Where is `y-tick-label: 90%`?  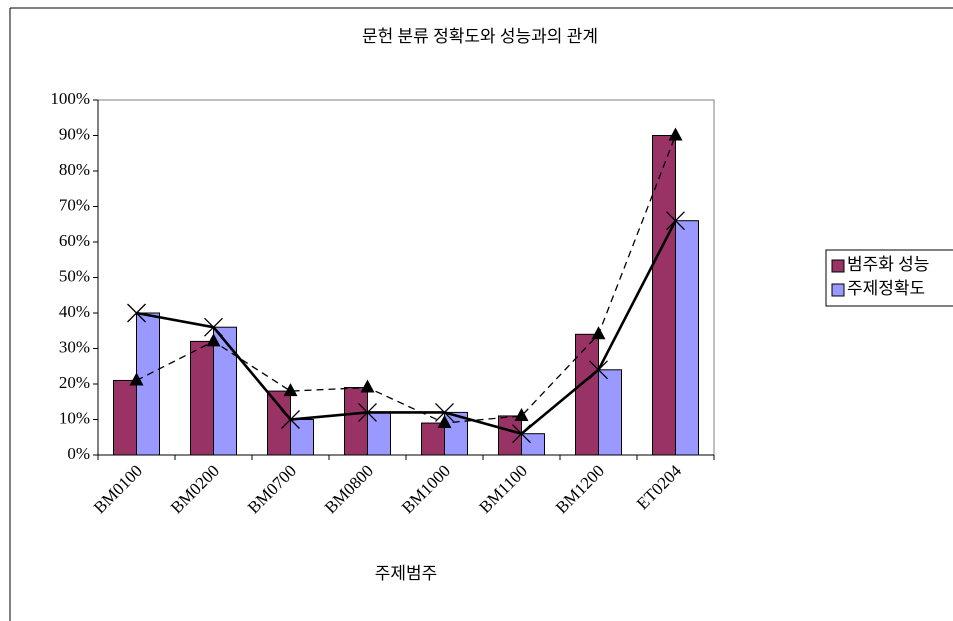 y-tick-label: 90% is located at coordinates (74, 133).